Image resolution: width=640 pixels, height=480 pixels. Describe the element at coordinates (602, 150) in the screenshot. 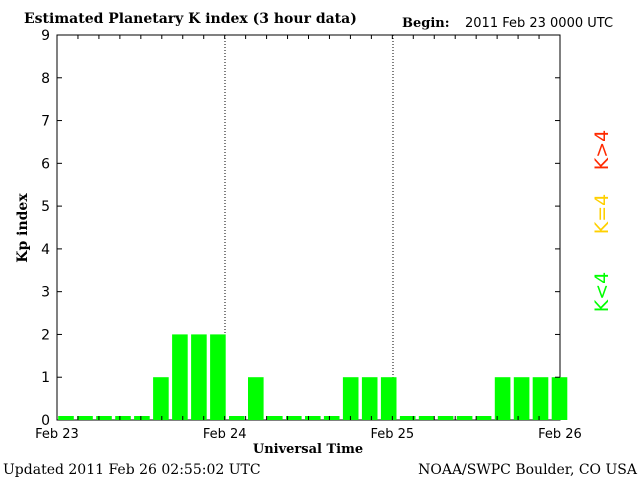

I see `legend-k-greater-4: K>4` at that location.